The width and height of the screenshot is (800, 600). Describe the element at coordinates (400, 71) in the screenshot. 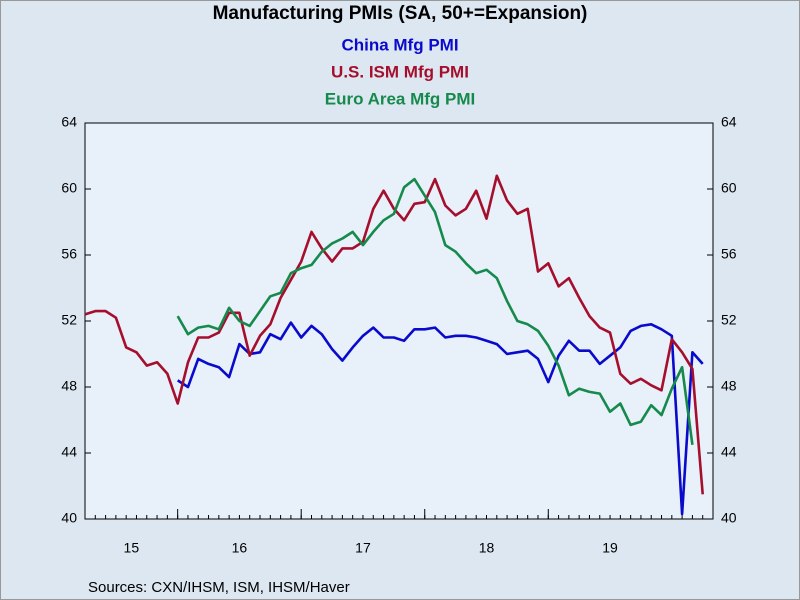

I see `legend-entry: U.S. ISM Mfg PMI` at that location.